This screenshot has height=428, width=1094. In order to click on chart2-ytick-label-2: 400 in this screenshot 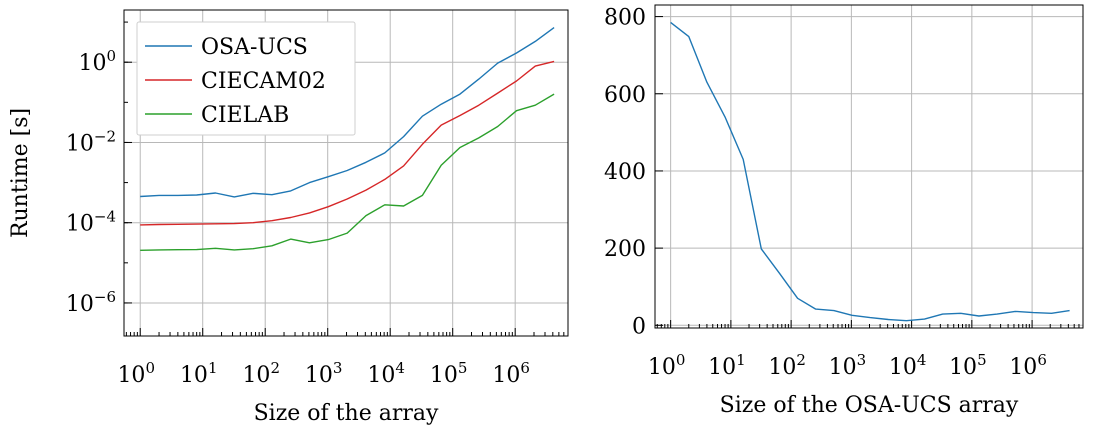, I will do `click(625, 172)`.